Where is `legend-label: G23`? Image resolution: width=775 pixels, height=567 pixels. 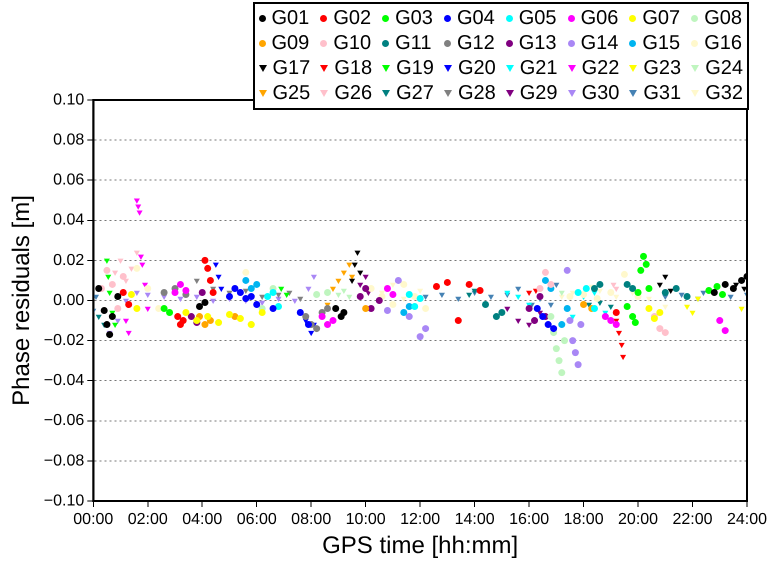
legend-label: G23 is located at coordinates (662, 68).